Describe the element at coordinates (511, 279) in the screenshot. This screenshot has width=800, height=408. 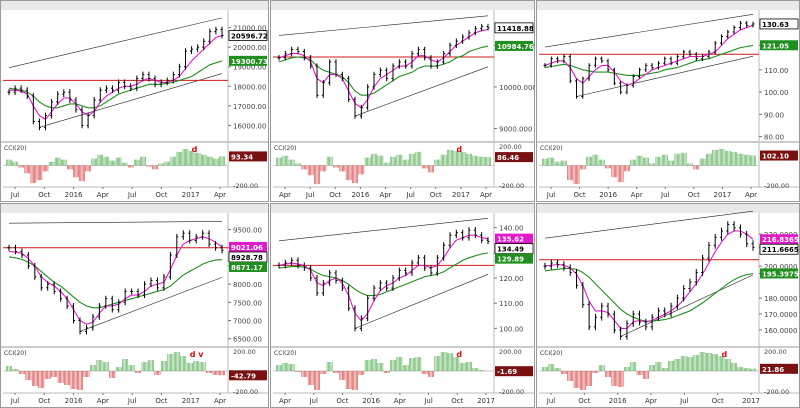
I see `y-tick-label: 120.00` at that location.